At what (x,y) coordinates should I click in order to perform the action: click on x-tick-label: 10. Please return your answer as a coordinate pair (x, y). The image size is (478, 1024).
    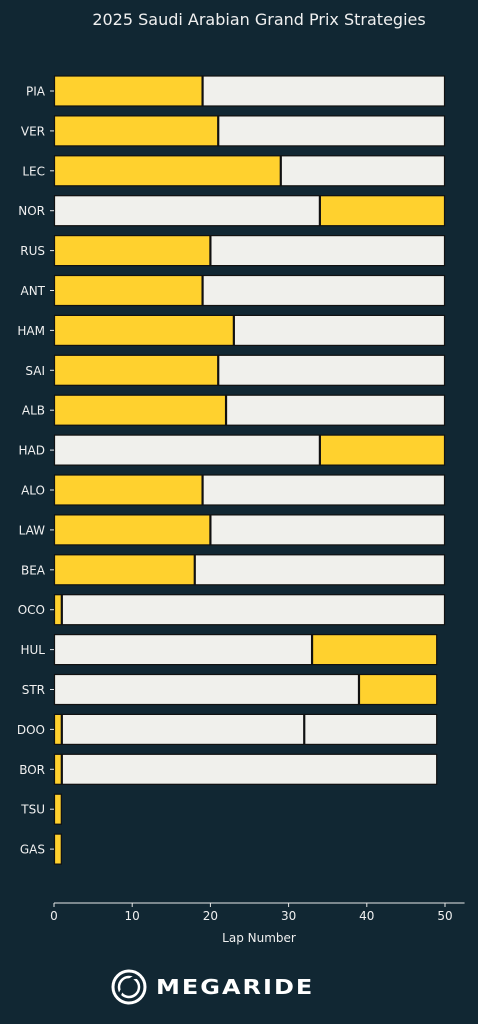
    Looking at the image, I should click on (132, 916).